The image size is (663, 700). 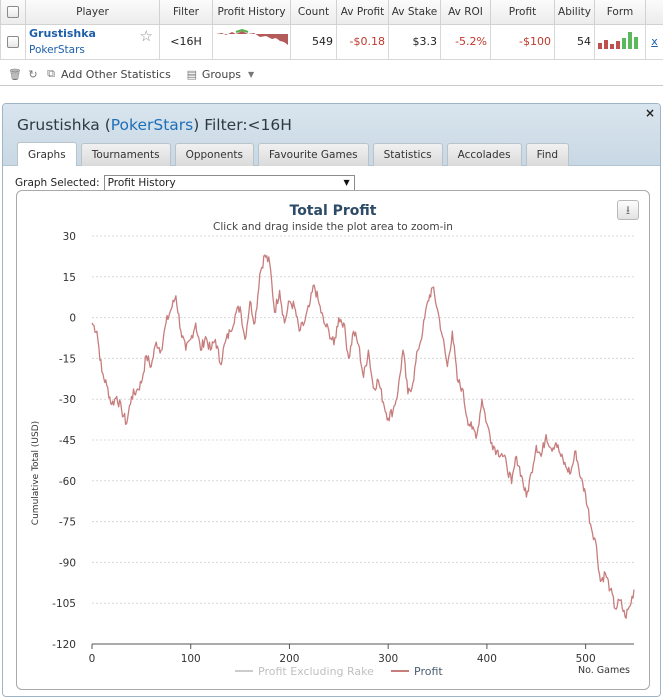 I want to click on row-select-cell, so click(x=13, y=42).